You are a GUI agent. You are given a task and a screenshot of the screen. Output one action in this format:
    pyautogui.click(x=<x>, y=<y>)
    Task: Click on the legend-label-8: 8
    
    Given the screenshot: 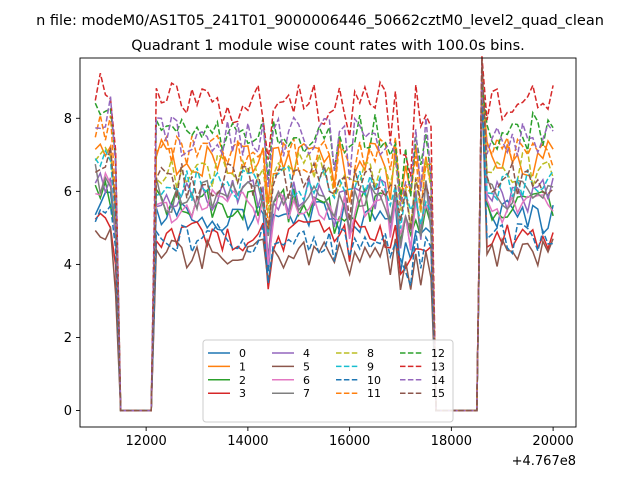 What is the action you would take?
    pyautogui.click(x=370, y=353)
    